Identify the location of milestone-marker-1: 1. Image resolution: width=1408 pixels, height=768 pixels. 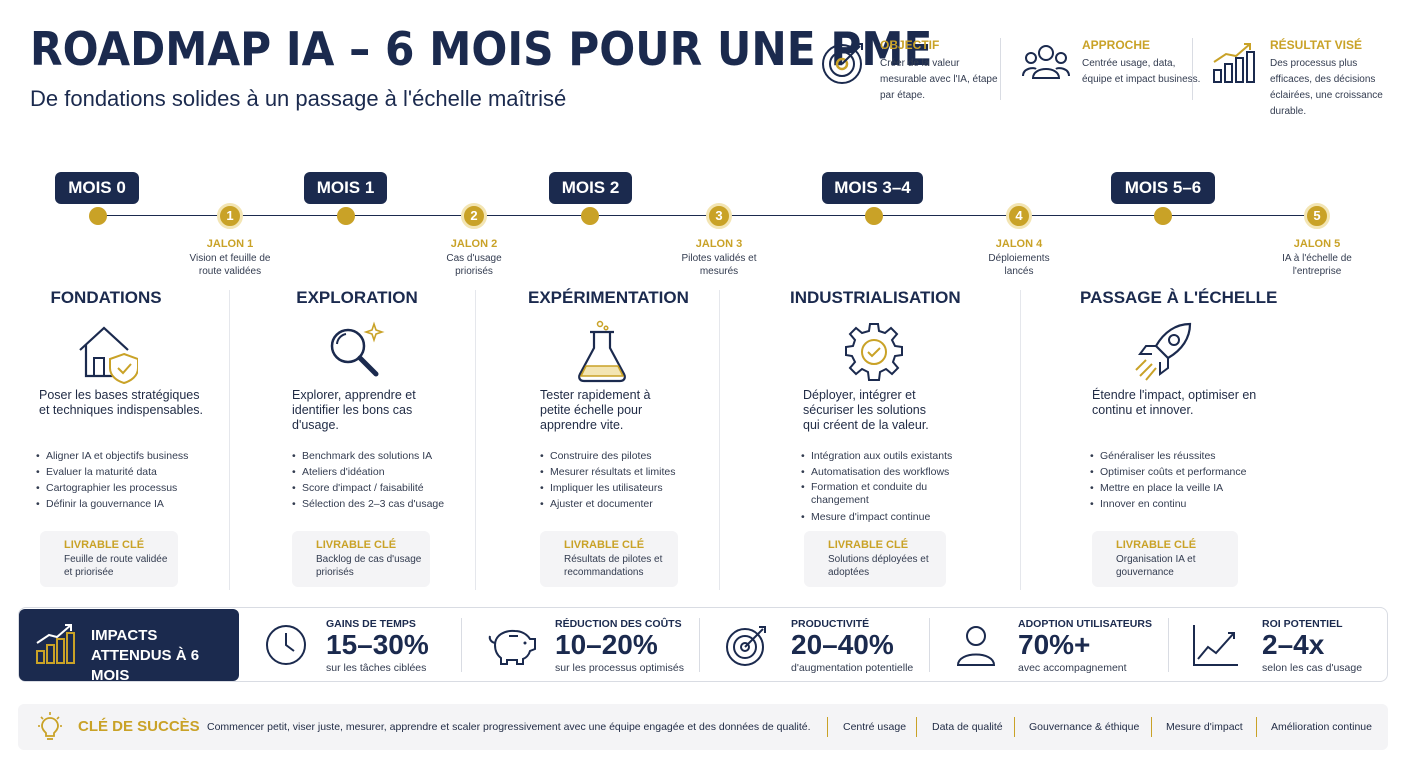
(230, 216).